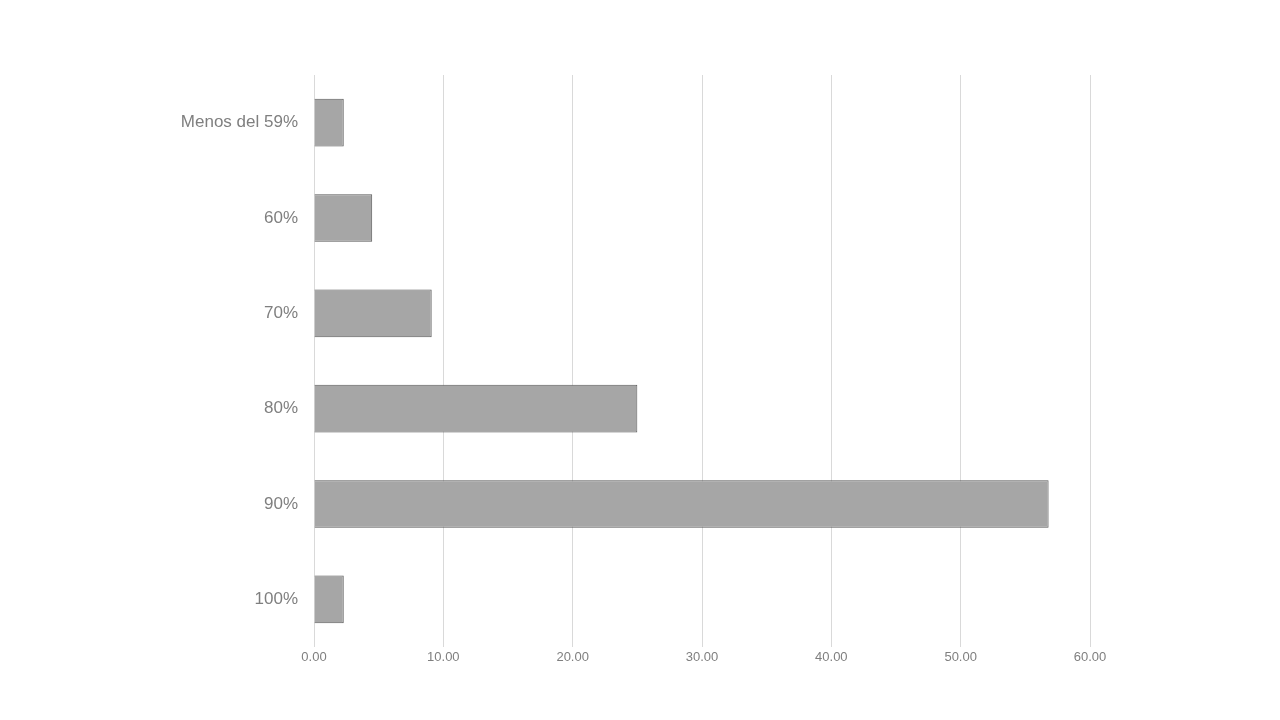 This screenshot has height=720, width=1280. Describe the element at coordinates (960, 657) in the screenshot. I see `x-tick-label: 50.00` at that location.